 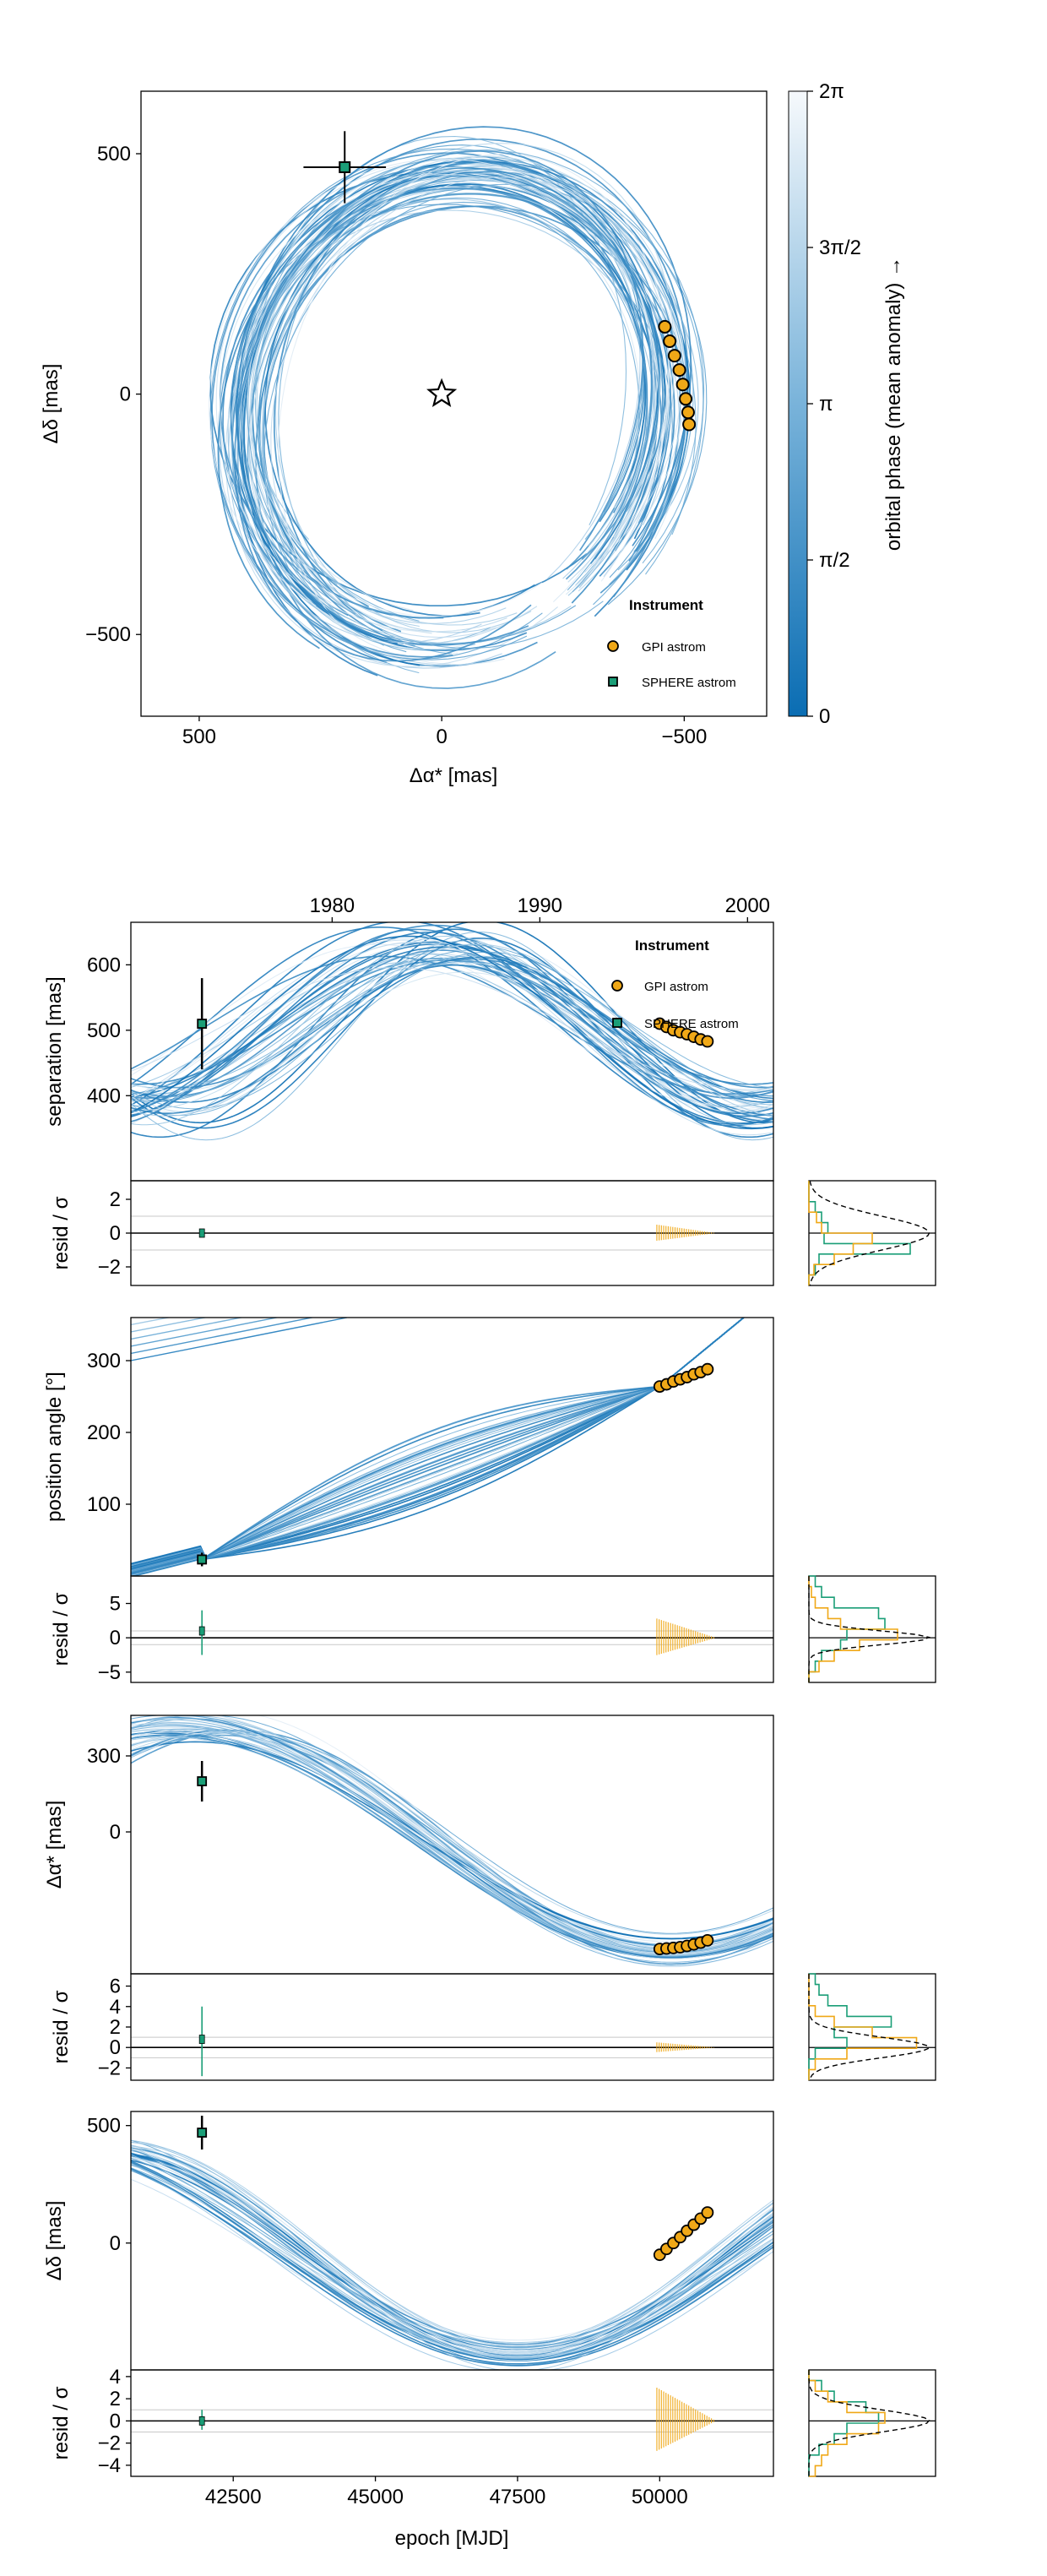 I want to click on position-angle-residual-ticks: 5 0 −5, so click(x=114, y=1638).